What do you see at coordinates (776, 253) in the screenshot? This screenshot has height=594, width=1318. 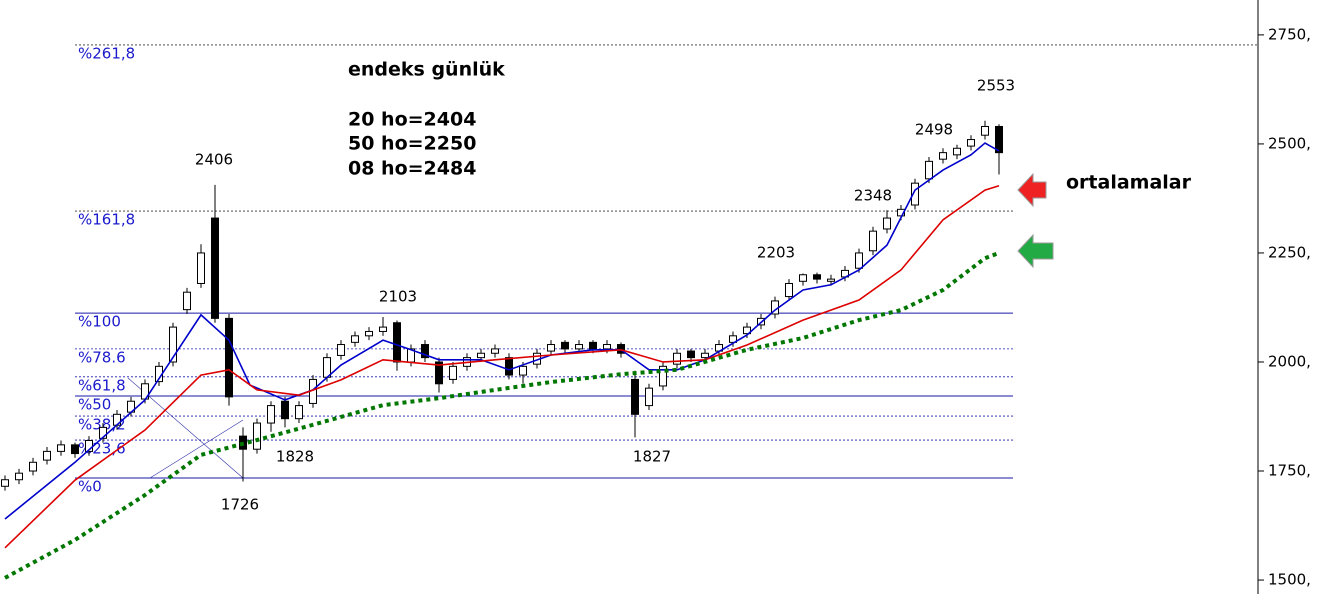 I see `peak-label: 2203` at bounding box center [776, 253].